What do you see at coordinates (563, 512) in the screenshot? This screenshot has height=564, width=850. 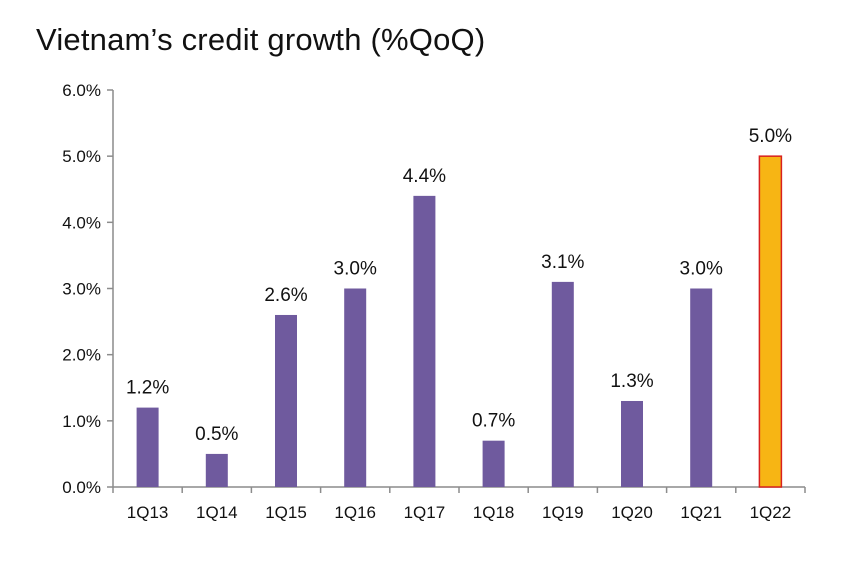 I see `x-tick-label-1Q19: 1Q19` at bounding box center [563, 512].